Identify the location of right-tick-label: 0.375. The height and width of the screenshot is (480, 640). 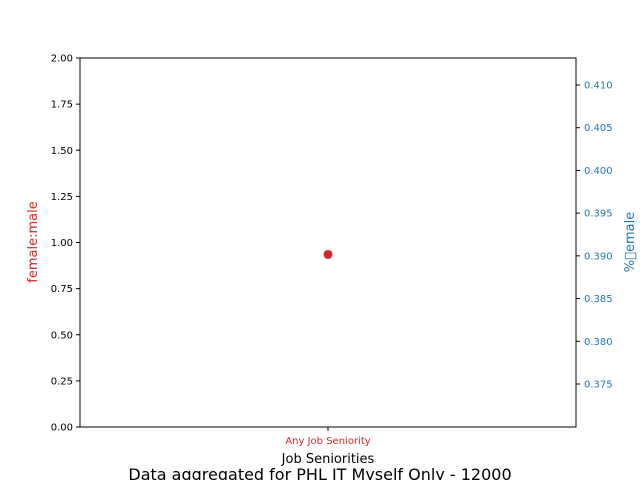
(598, 385).